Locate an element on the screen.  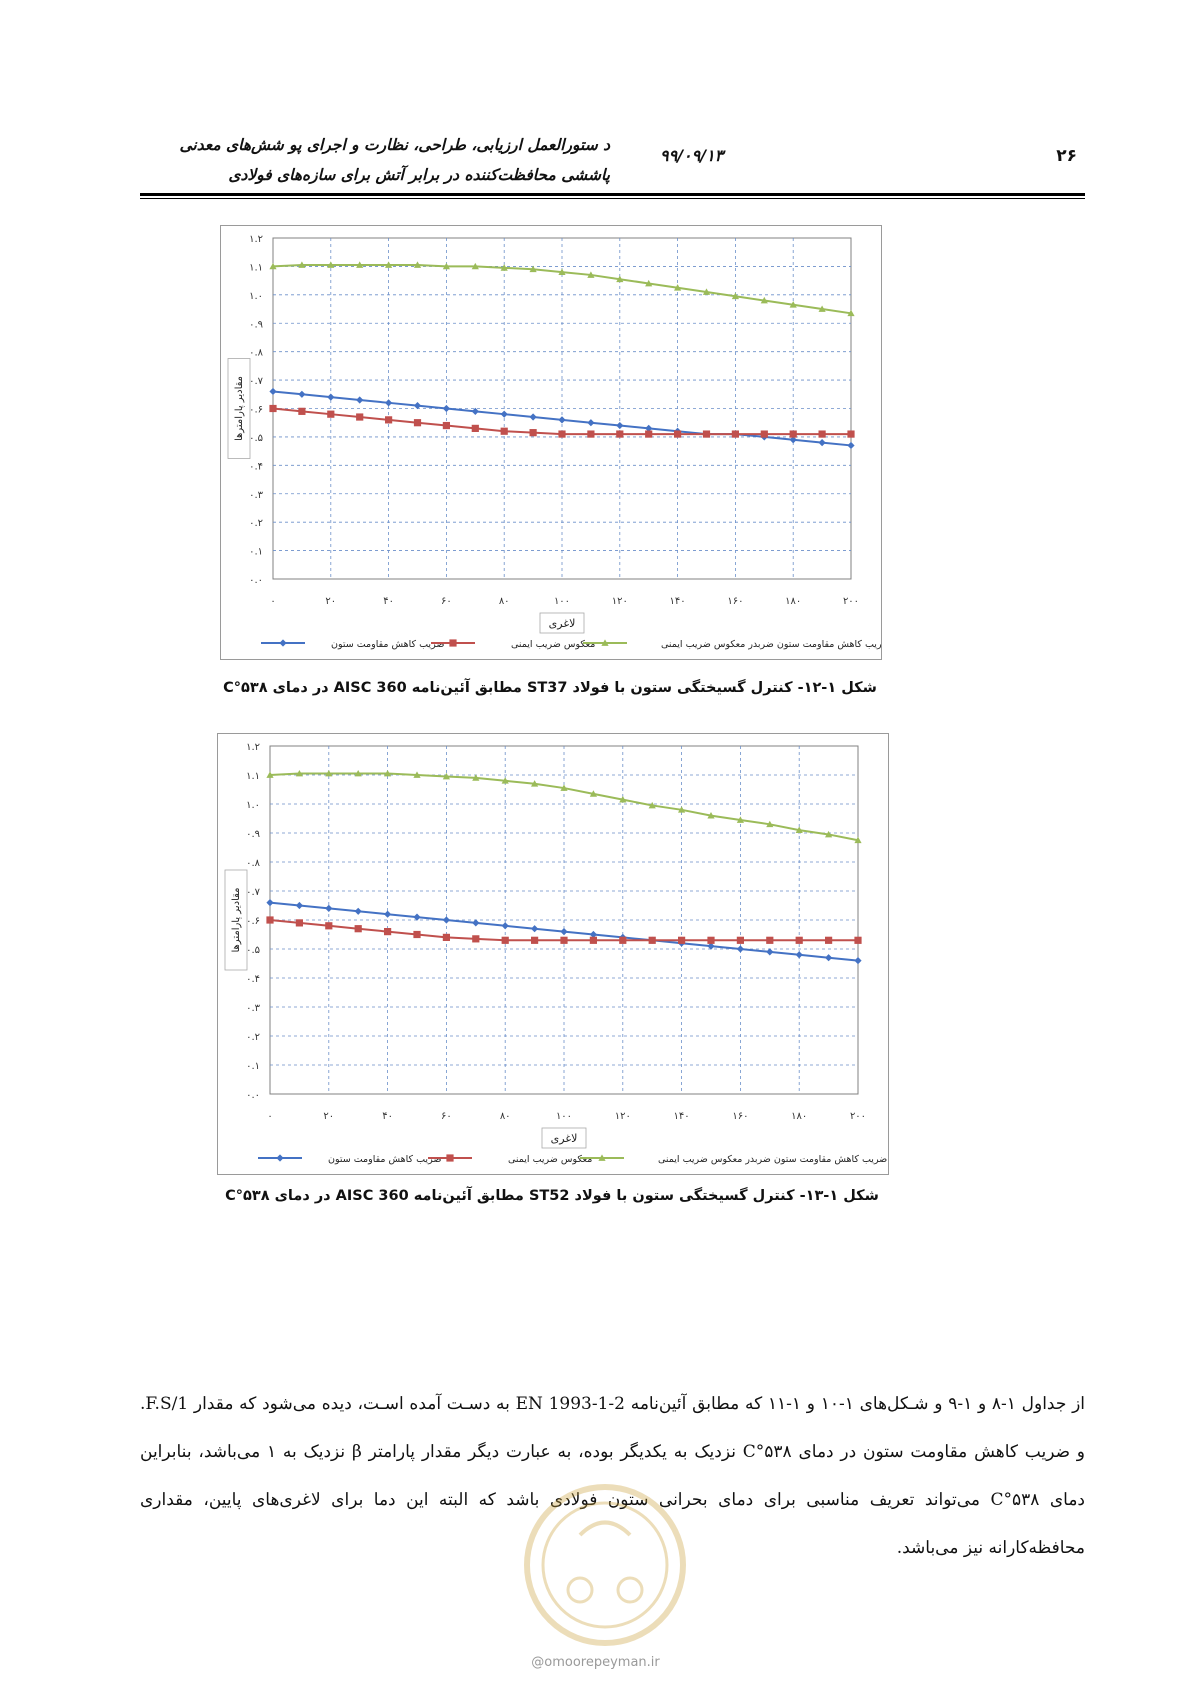
legend-entry-2: معکوس ضریب ایمنی is located at coordinates (510, 1159).